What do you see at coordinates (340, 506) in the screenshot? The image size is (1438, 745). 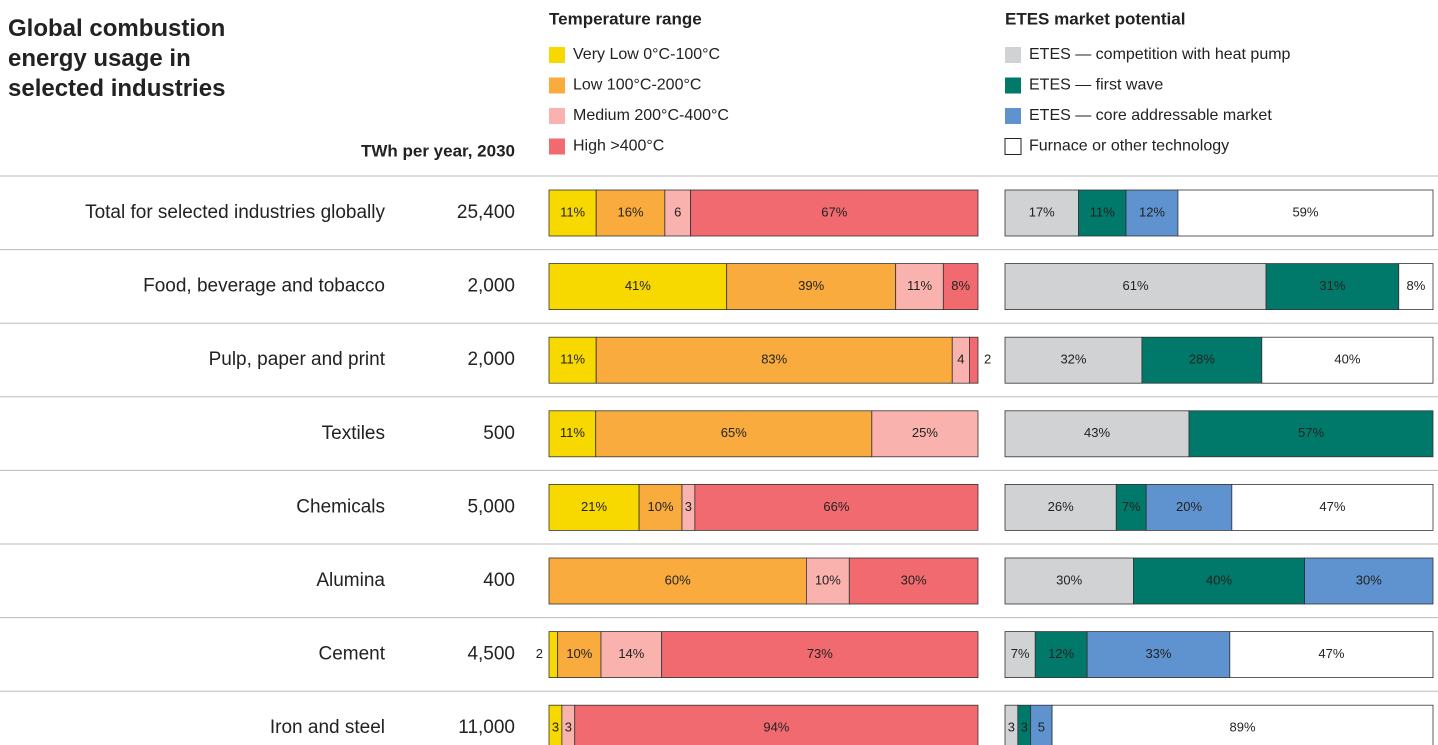 I see `category-label: Chemicals` at bounding box center [340, 506].